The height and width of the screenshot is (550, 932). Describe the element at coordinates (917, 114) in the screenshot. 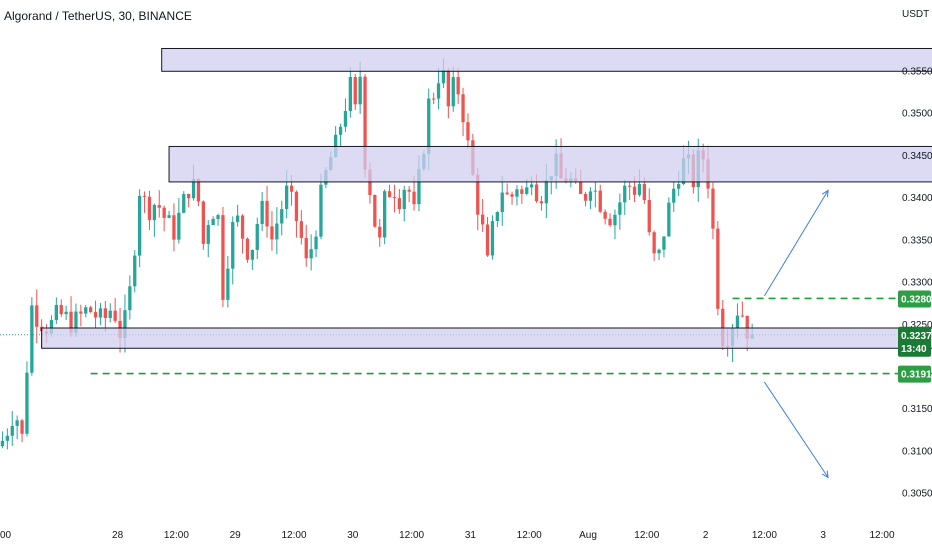

I see `price-tick-label: 0.3500` at that location.